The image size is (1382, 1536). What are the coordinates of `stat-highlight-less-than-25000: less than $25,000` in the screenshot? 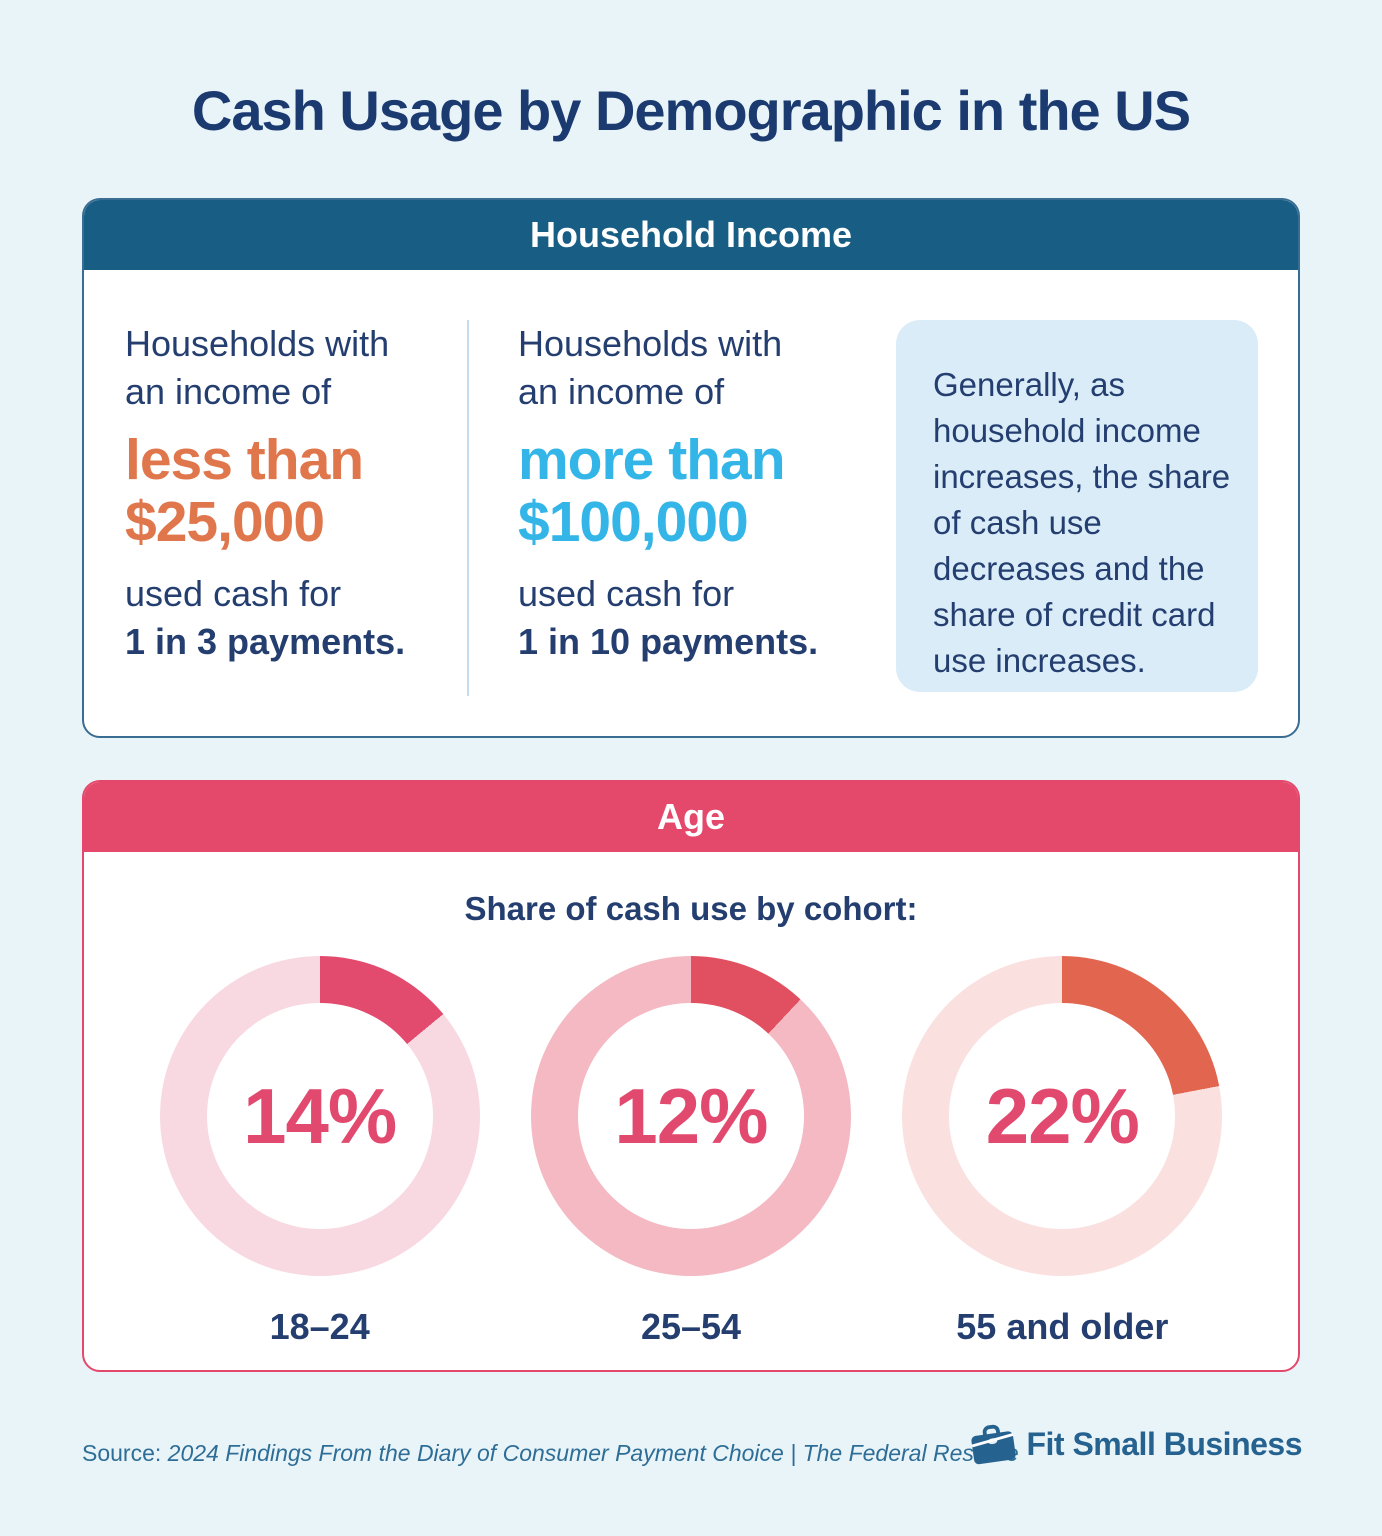 It's located at (296, 491).